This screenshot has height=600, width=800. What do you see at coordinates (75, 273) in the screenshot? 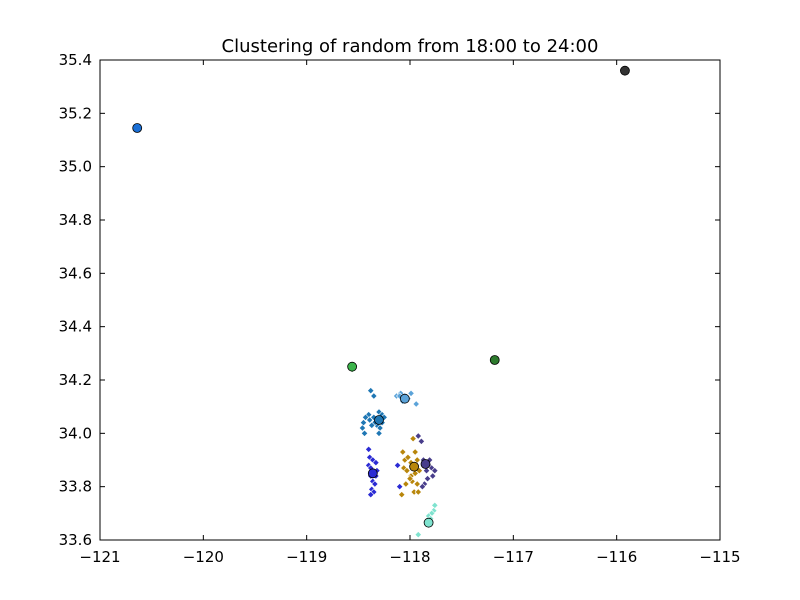
I see `y-tick-label: 34.6` at bounding box center [75, 273].